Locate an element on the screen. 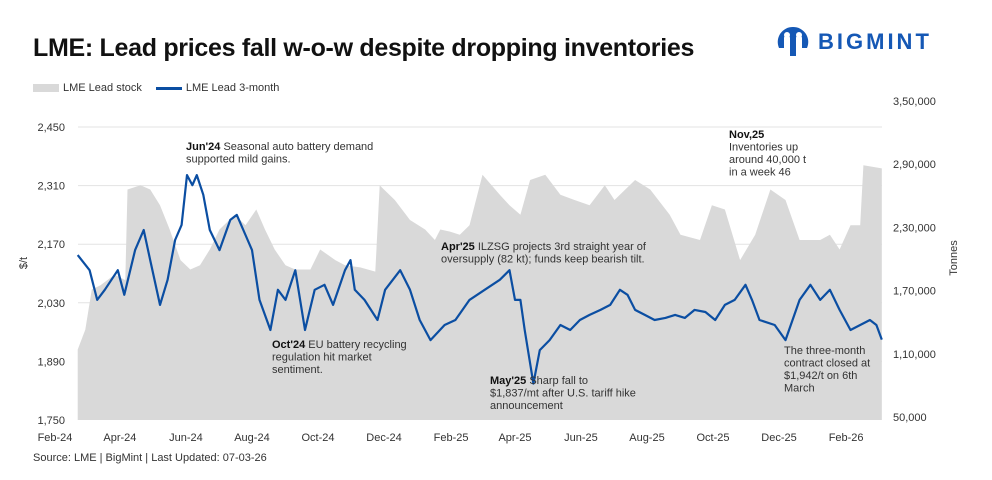  legend-label: LME Lead 3-month is located at coordinates (232, 88).